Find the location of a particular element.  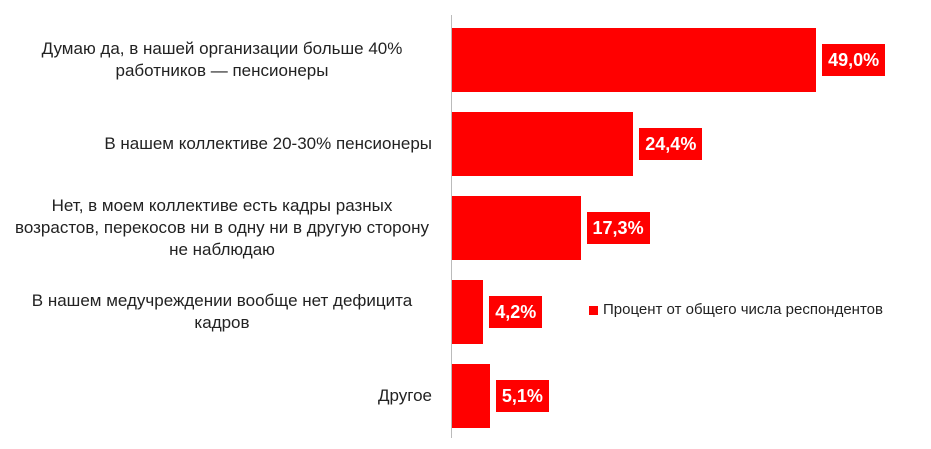

category-label-box: В нашем коллективе 20-30% пенсионеры is located at coordinates (222, 144).